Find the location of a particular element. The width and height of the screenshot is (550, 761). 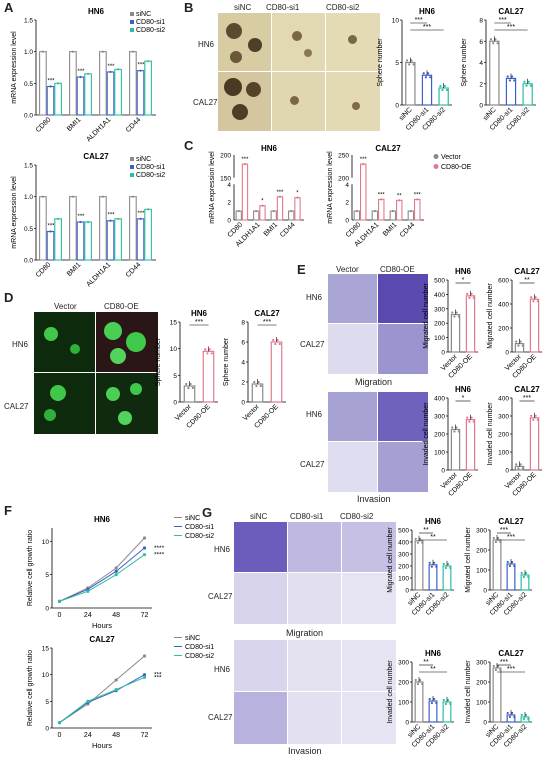

panel-letter-e: E is located at coordinates (301, 269).